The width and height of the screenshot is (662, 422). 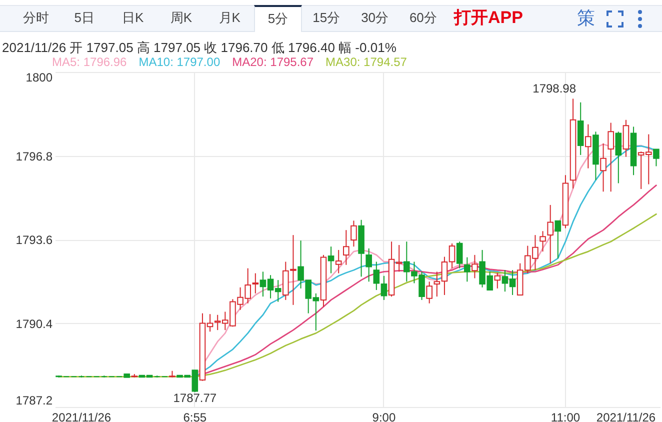 I want to click on x-tick-label: 6:55, so click(x=195, y=416).